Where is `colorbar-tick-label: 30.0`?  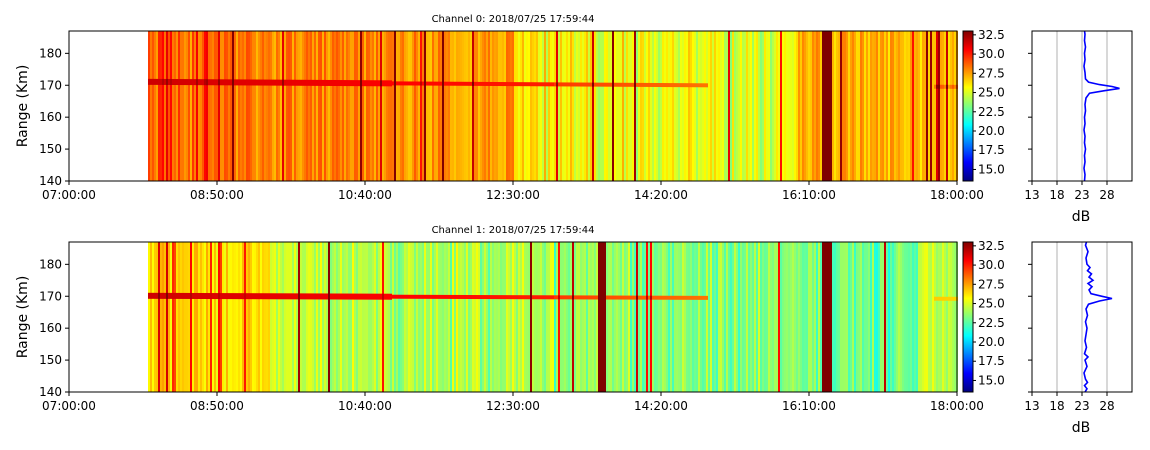
colorbar-tick-label: 30.0 is located at coordinates (991, 54).